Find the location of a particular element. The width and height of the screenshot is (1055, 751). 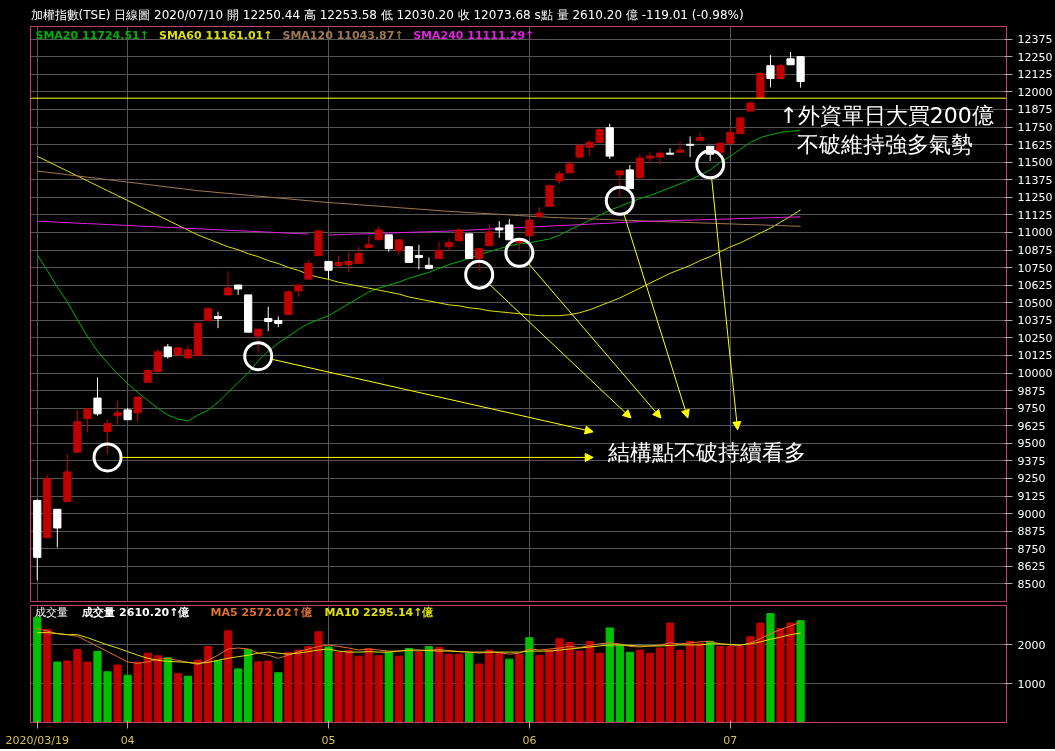

y-tick-label: 9875 is located at coordinates (1031, 391).